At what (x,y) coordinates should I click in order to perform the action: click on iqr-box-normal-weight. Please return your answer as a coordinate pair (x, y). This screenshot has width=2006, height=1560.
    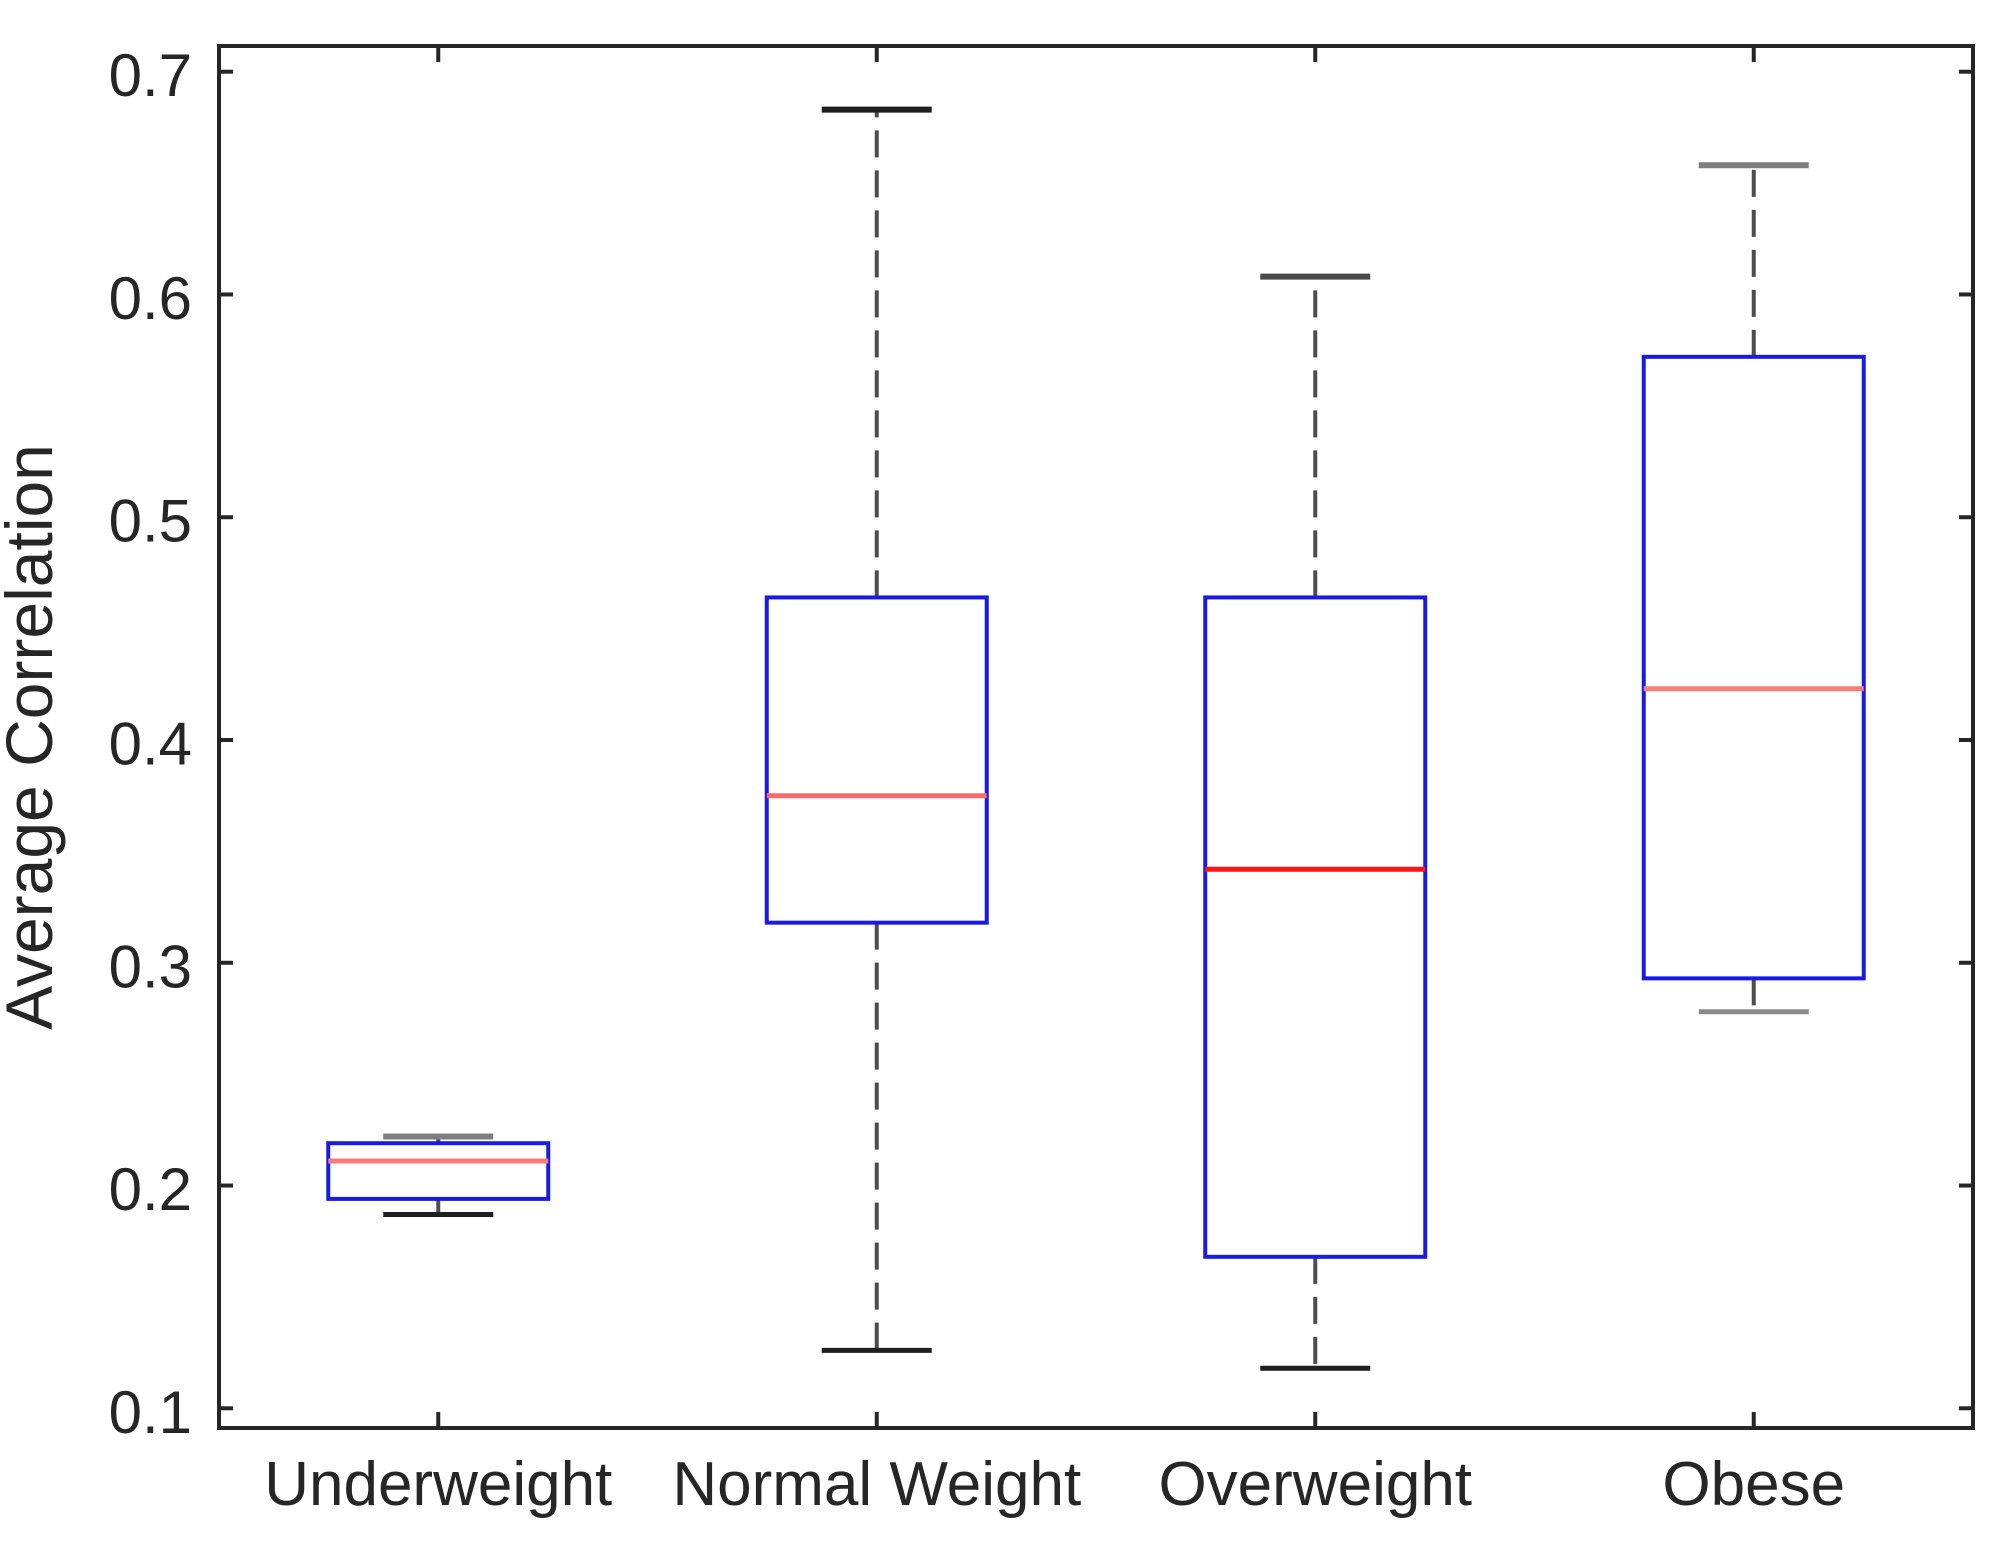
    Looking at the image, I should click on (876, 760).